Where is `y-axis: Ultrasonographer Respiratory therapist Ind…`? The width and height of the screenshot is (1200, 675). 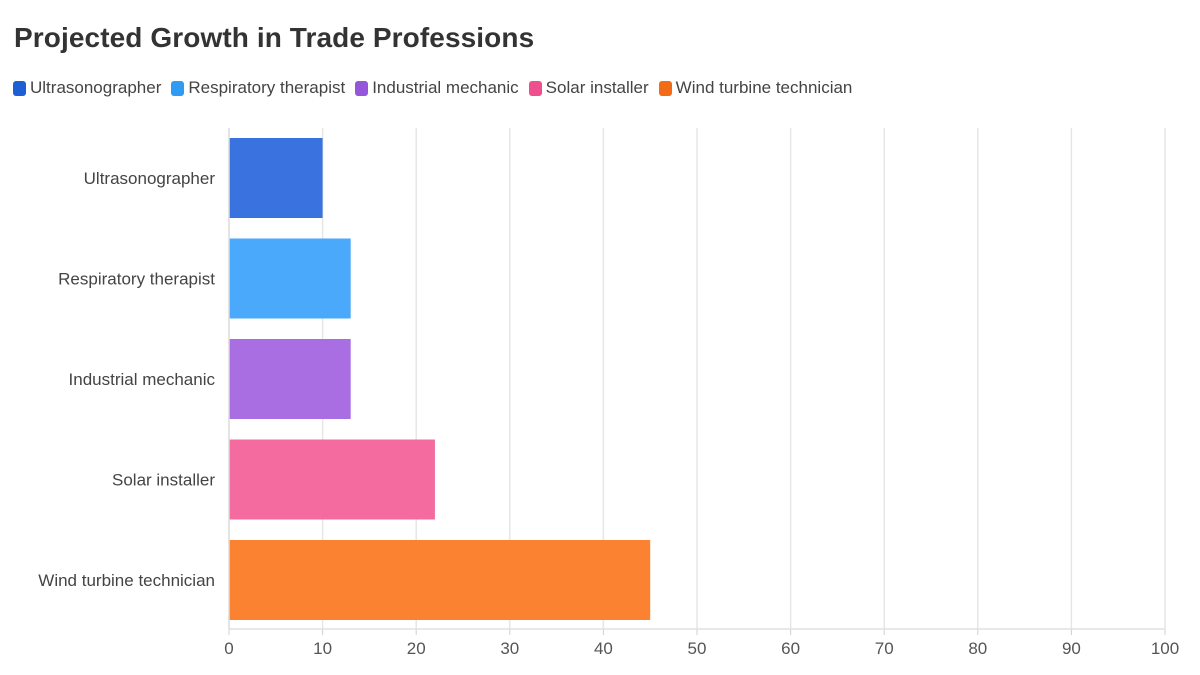 y-axis: Ultrasonographer Respiratory therapist Ind… is located at coordinates (126, 379).